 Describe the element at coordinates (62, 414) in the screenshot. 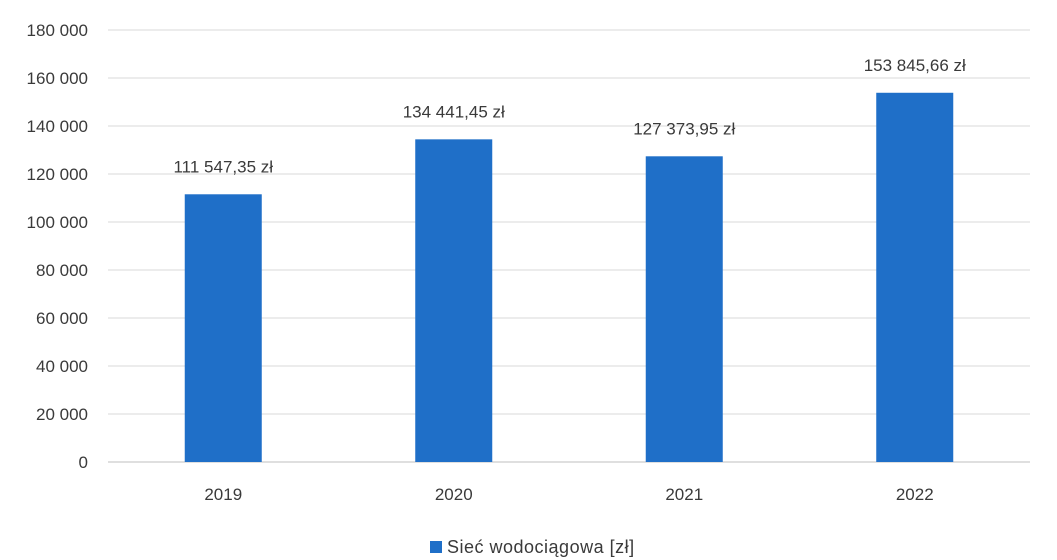

I see `y-tick-label: 20 000` at that location.